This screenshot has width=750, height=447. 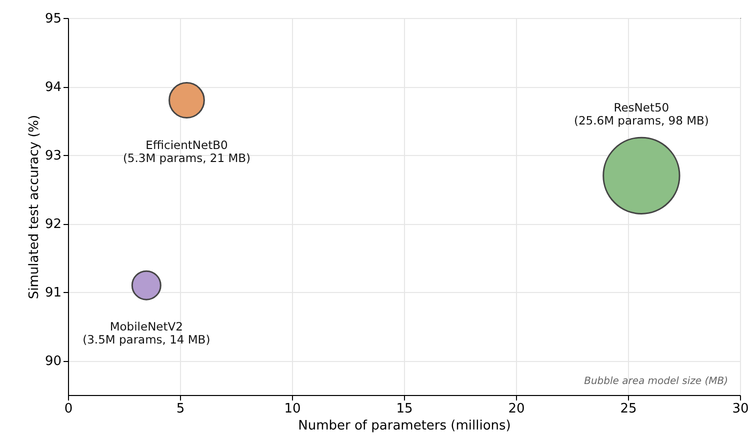 I want to click on x-axis-title: Number of parameters (millions), so click(x=404, y=426).